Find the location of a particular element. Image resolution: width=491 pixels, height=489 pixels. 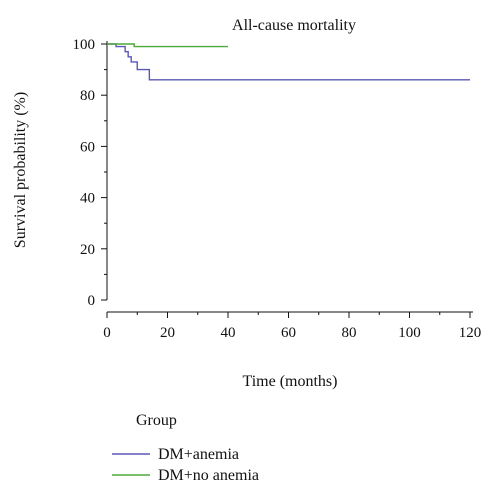

legend-title: Group is located at coordinates (156, 420).